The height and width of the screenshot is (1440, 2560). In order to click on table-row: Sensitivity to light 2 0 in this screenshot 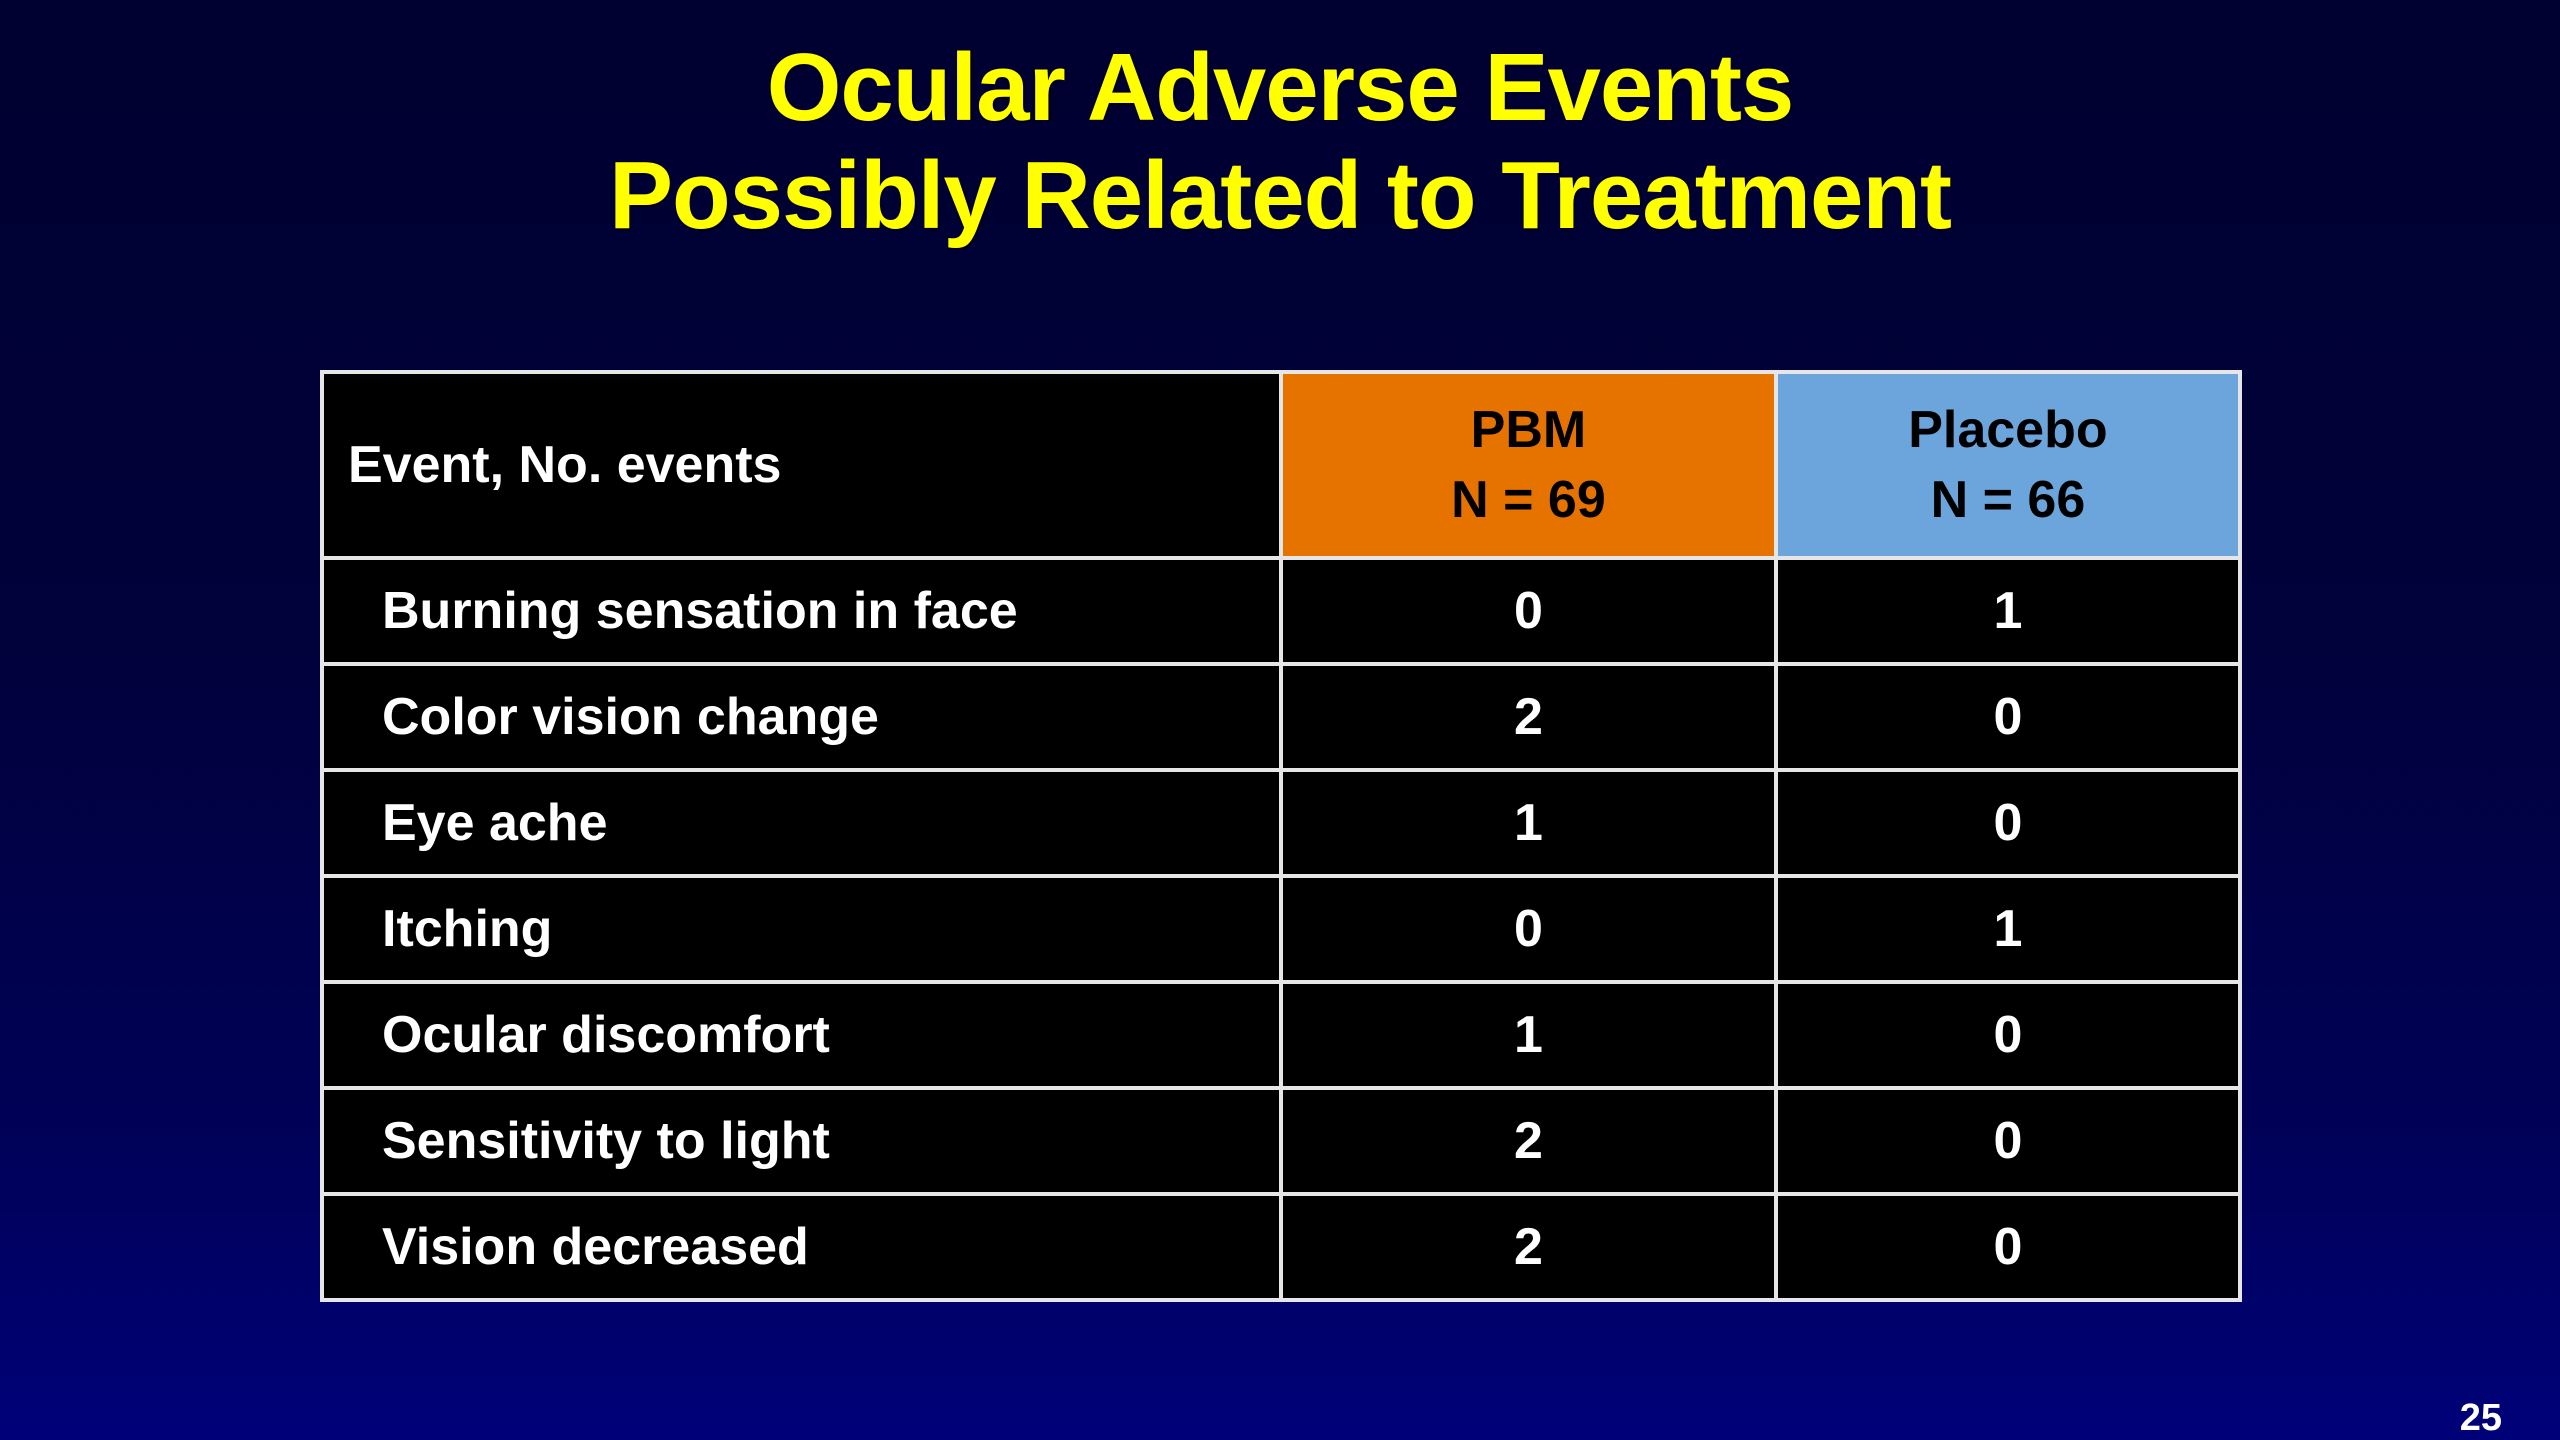, I will do `click(1281, 1141)`.